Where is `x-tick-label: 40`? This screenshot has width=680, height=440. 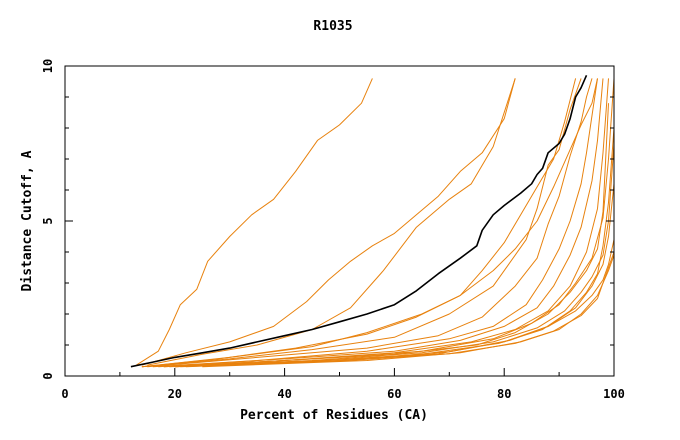 x-tick-label: 40 is located at coordinates (284, 394).